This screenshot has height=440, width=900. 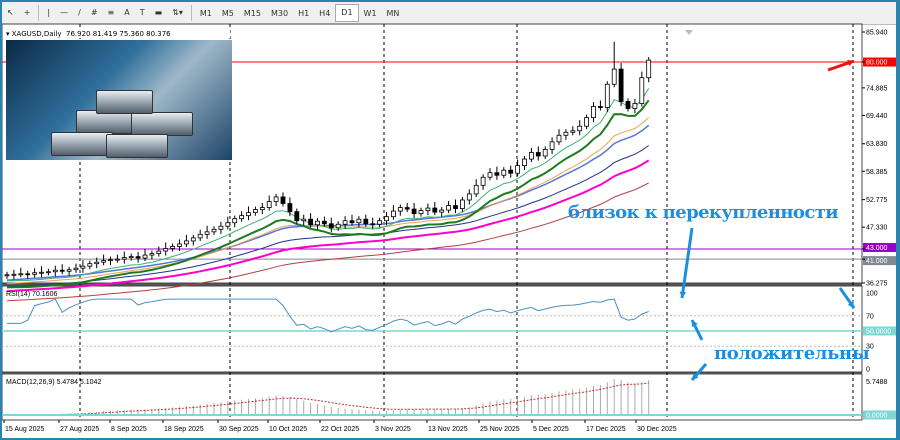 What do you see at coordinates (877, 33) in the screenshot?
I see `price-tick-label: 85.940` at bounding box center [877, 33].